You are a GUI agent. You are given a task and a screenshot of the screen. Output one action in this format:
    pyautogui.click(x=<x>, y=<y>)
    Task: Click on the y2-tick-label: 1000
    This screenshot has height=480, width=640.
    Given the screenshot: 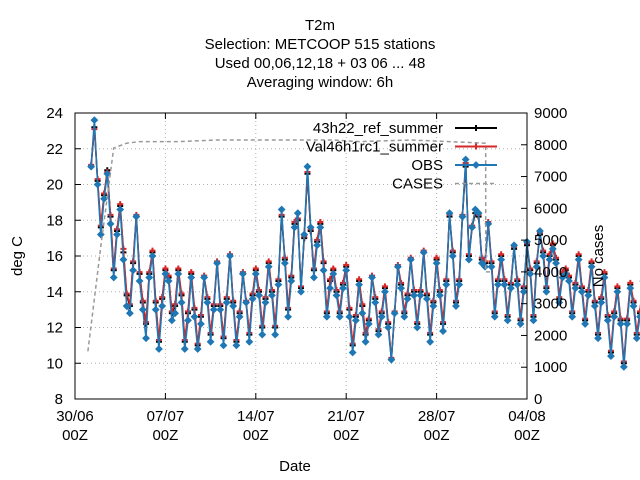 What is the action you would take?
    pyautogui.click(x=550, y=367)
    